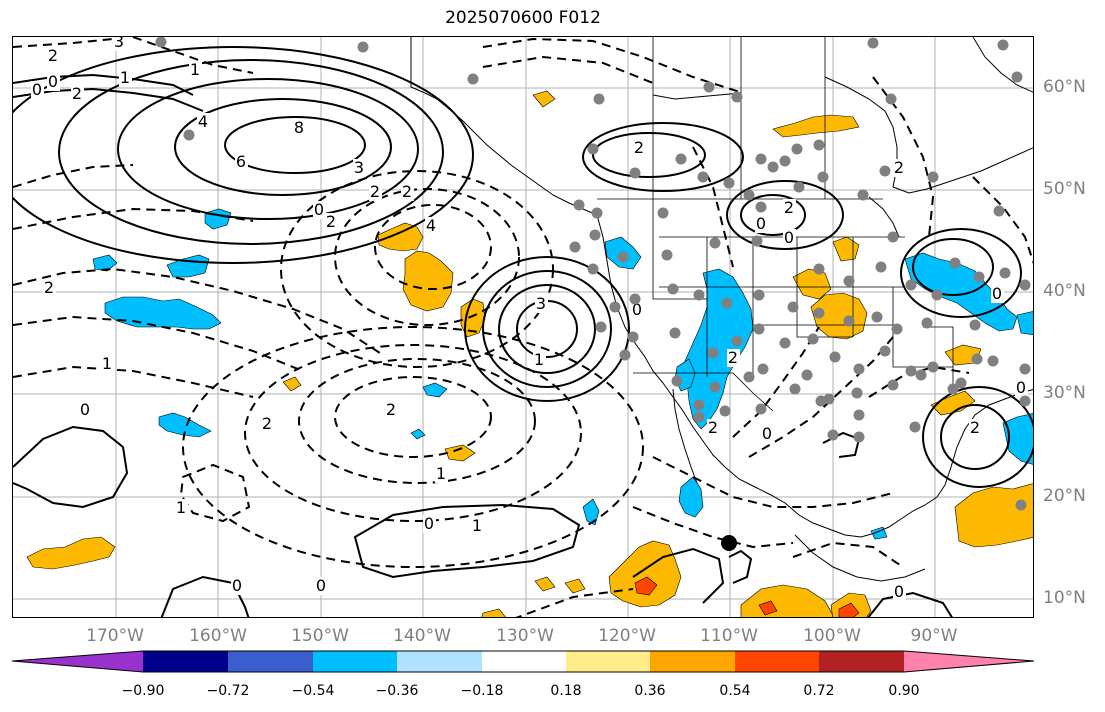 This screenshot has height=712, width=1105. I want to click on colorbar-tick-label: −0.54, so click(313, 691).